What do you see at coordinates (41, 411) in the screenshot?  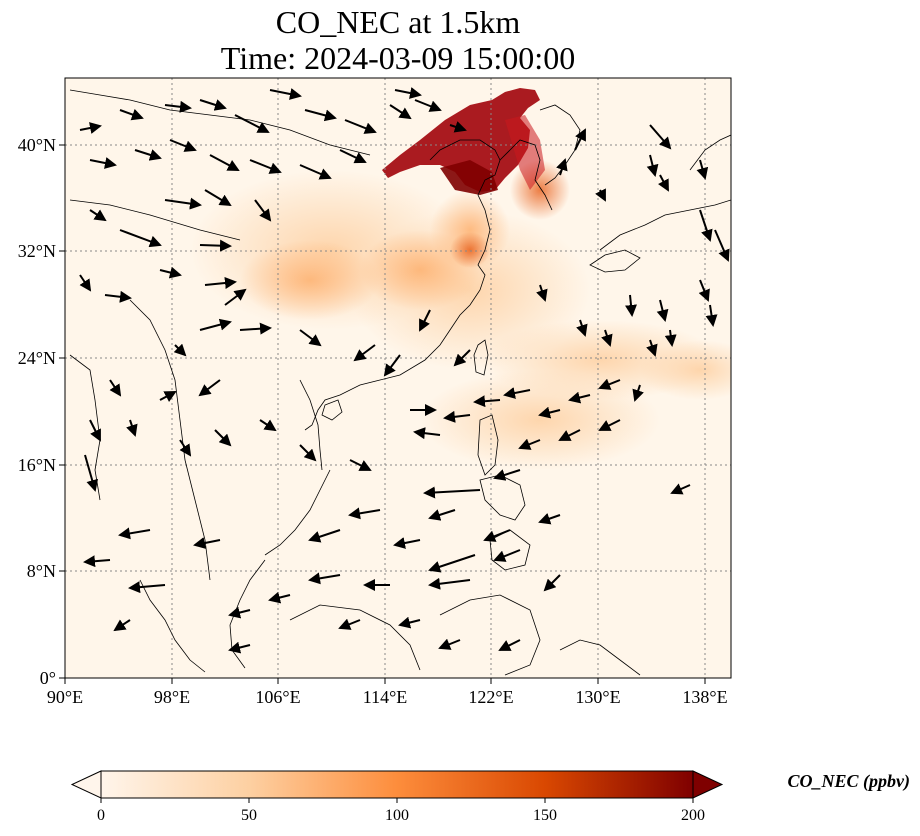 I see `latitude-axis: 0° 8°N 16°N 24°N 32°N 40°N` at bounding box center [41, 411].